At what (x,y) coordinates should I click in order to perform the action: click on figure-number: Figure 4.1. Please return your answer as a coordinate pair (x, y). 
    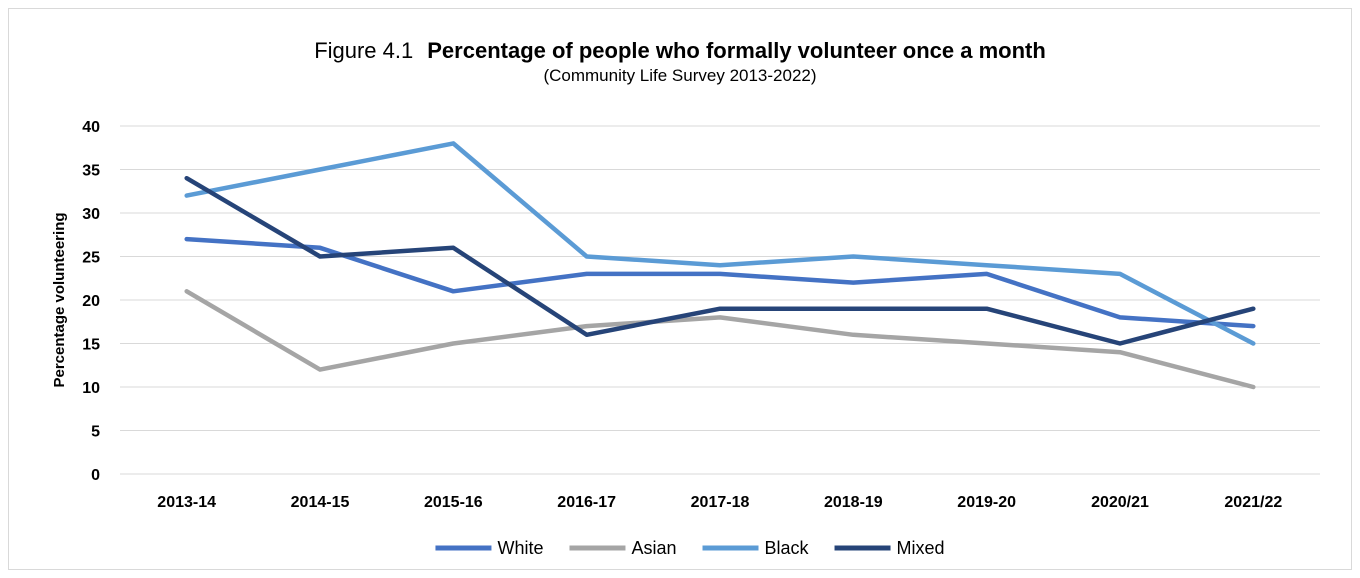
    Looking at the image, I should click on (364, 50).